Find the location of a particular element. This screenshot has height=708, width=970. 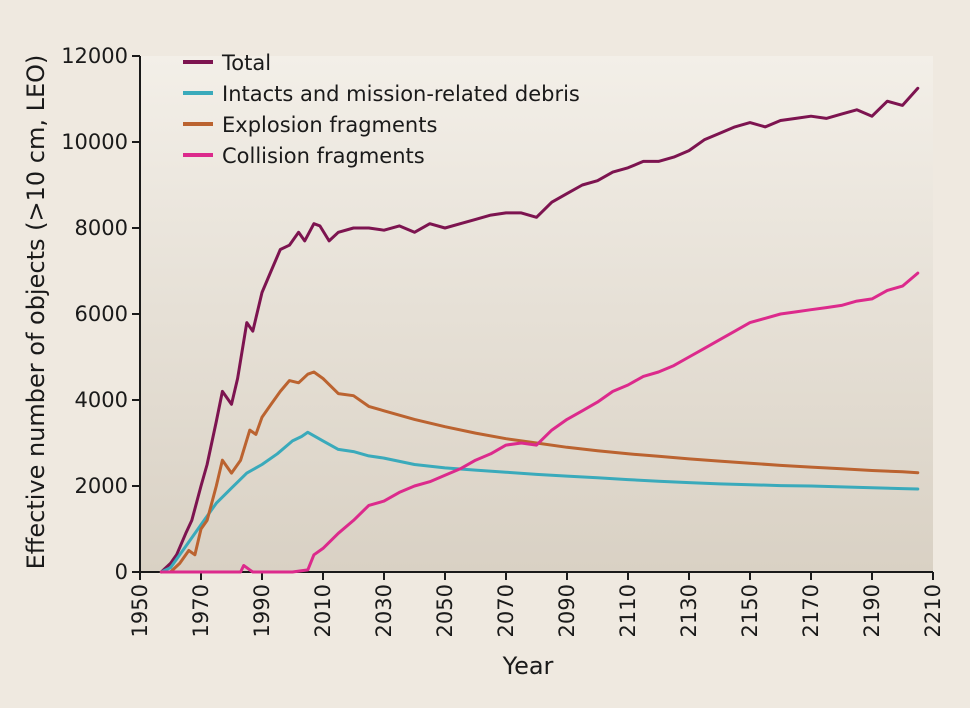

y-tick-label: 2000 is located at coordinates (101, 486).